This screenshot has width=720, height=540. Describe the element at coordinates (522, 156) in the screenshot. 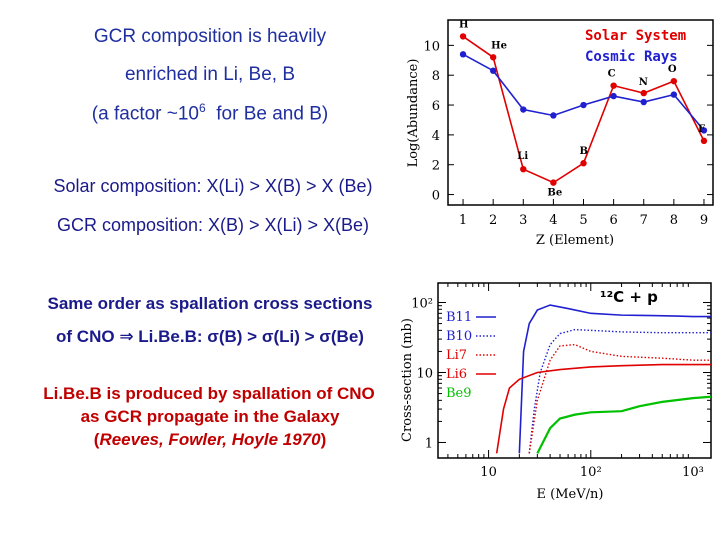

I see `element-label: Li` at that location.